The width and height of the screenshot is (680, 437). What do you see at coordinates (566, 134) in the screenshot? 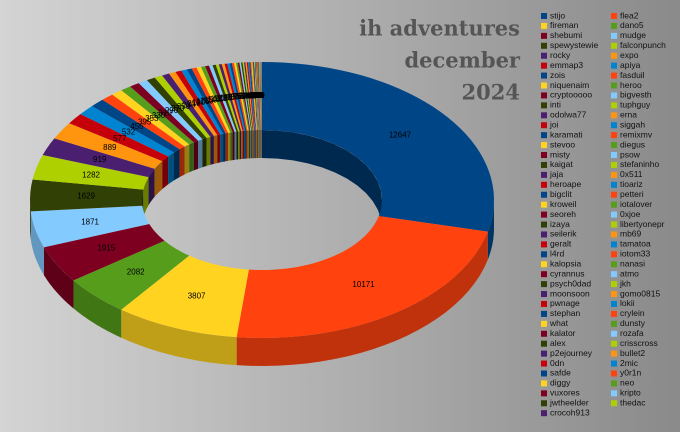
I see `legend-label: karamati` at bounding box center [566, 134].